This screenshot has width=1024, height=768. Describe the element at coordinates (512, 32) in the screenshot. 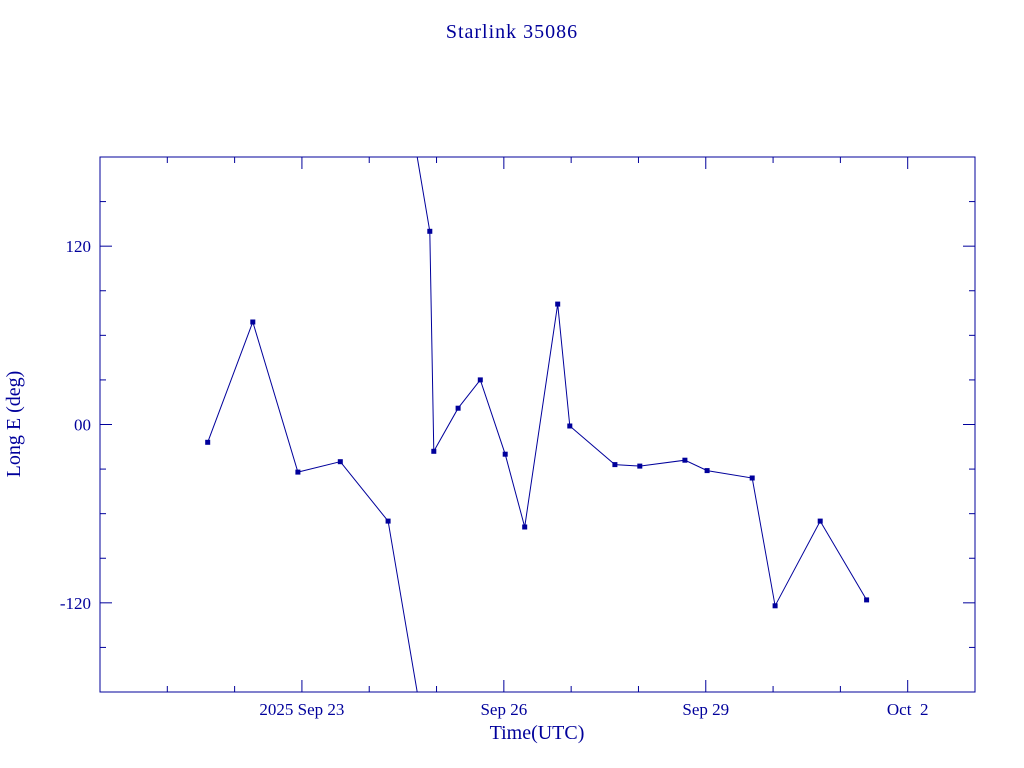

I see `chart-title: Starlink 35086` at that location.